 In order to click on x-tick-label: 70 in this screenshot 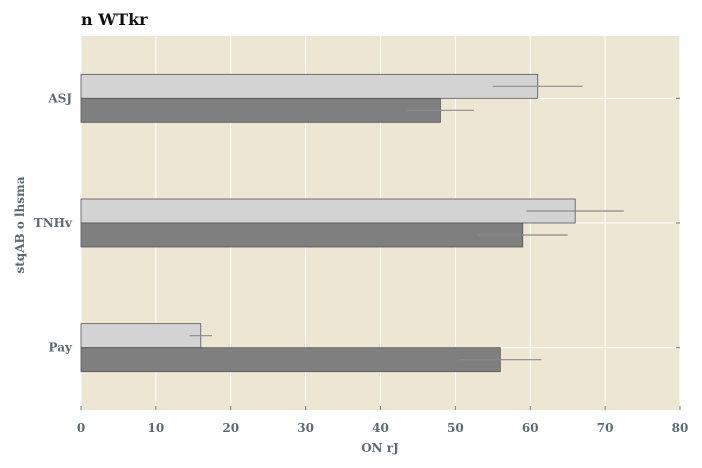, I will do `click(605, 428)`.